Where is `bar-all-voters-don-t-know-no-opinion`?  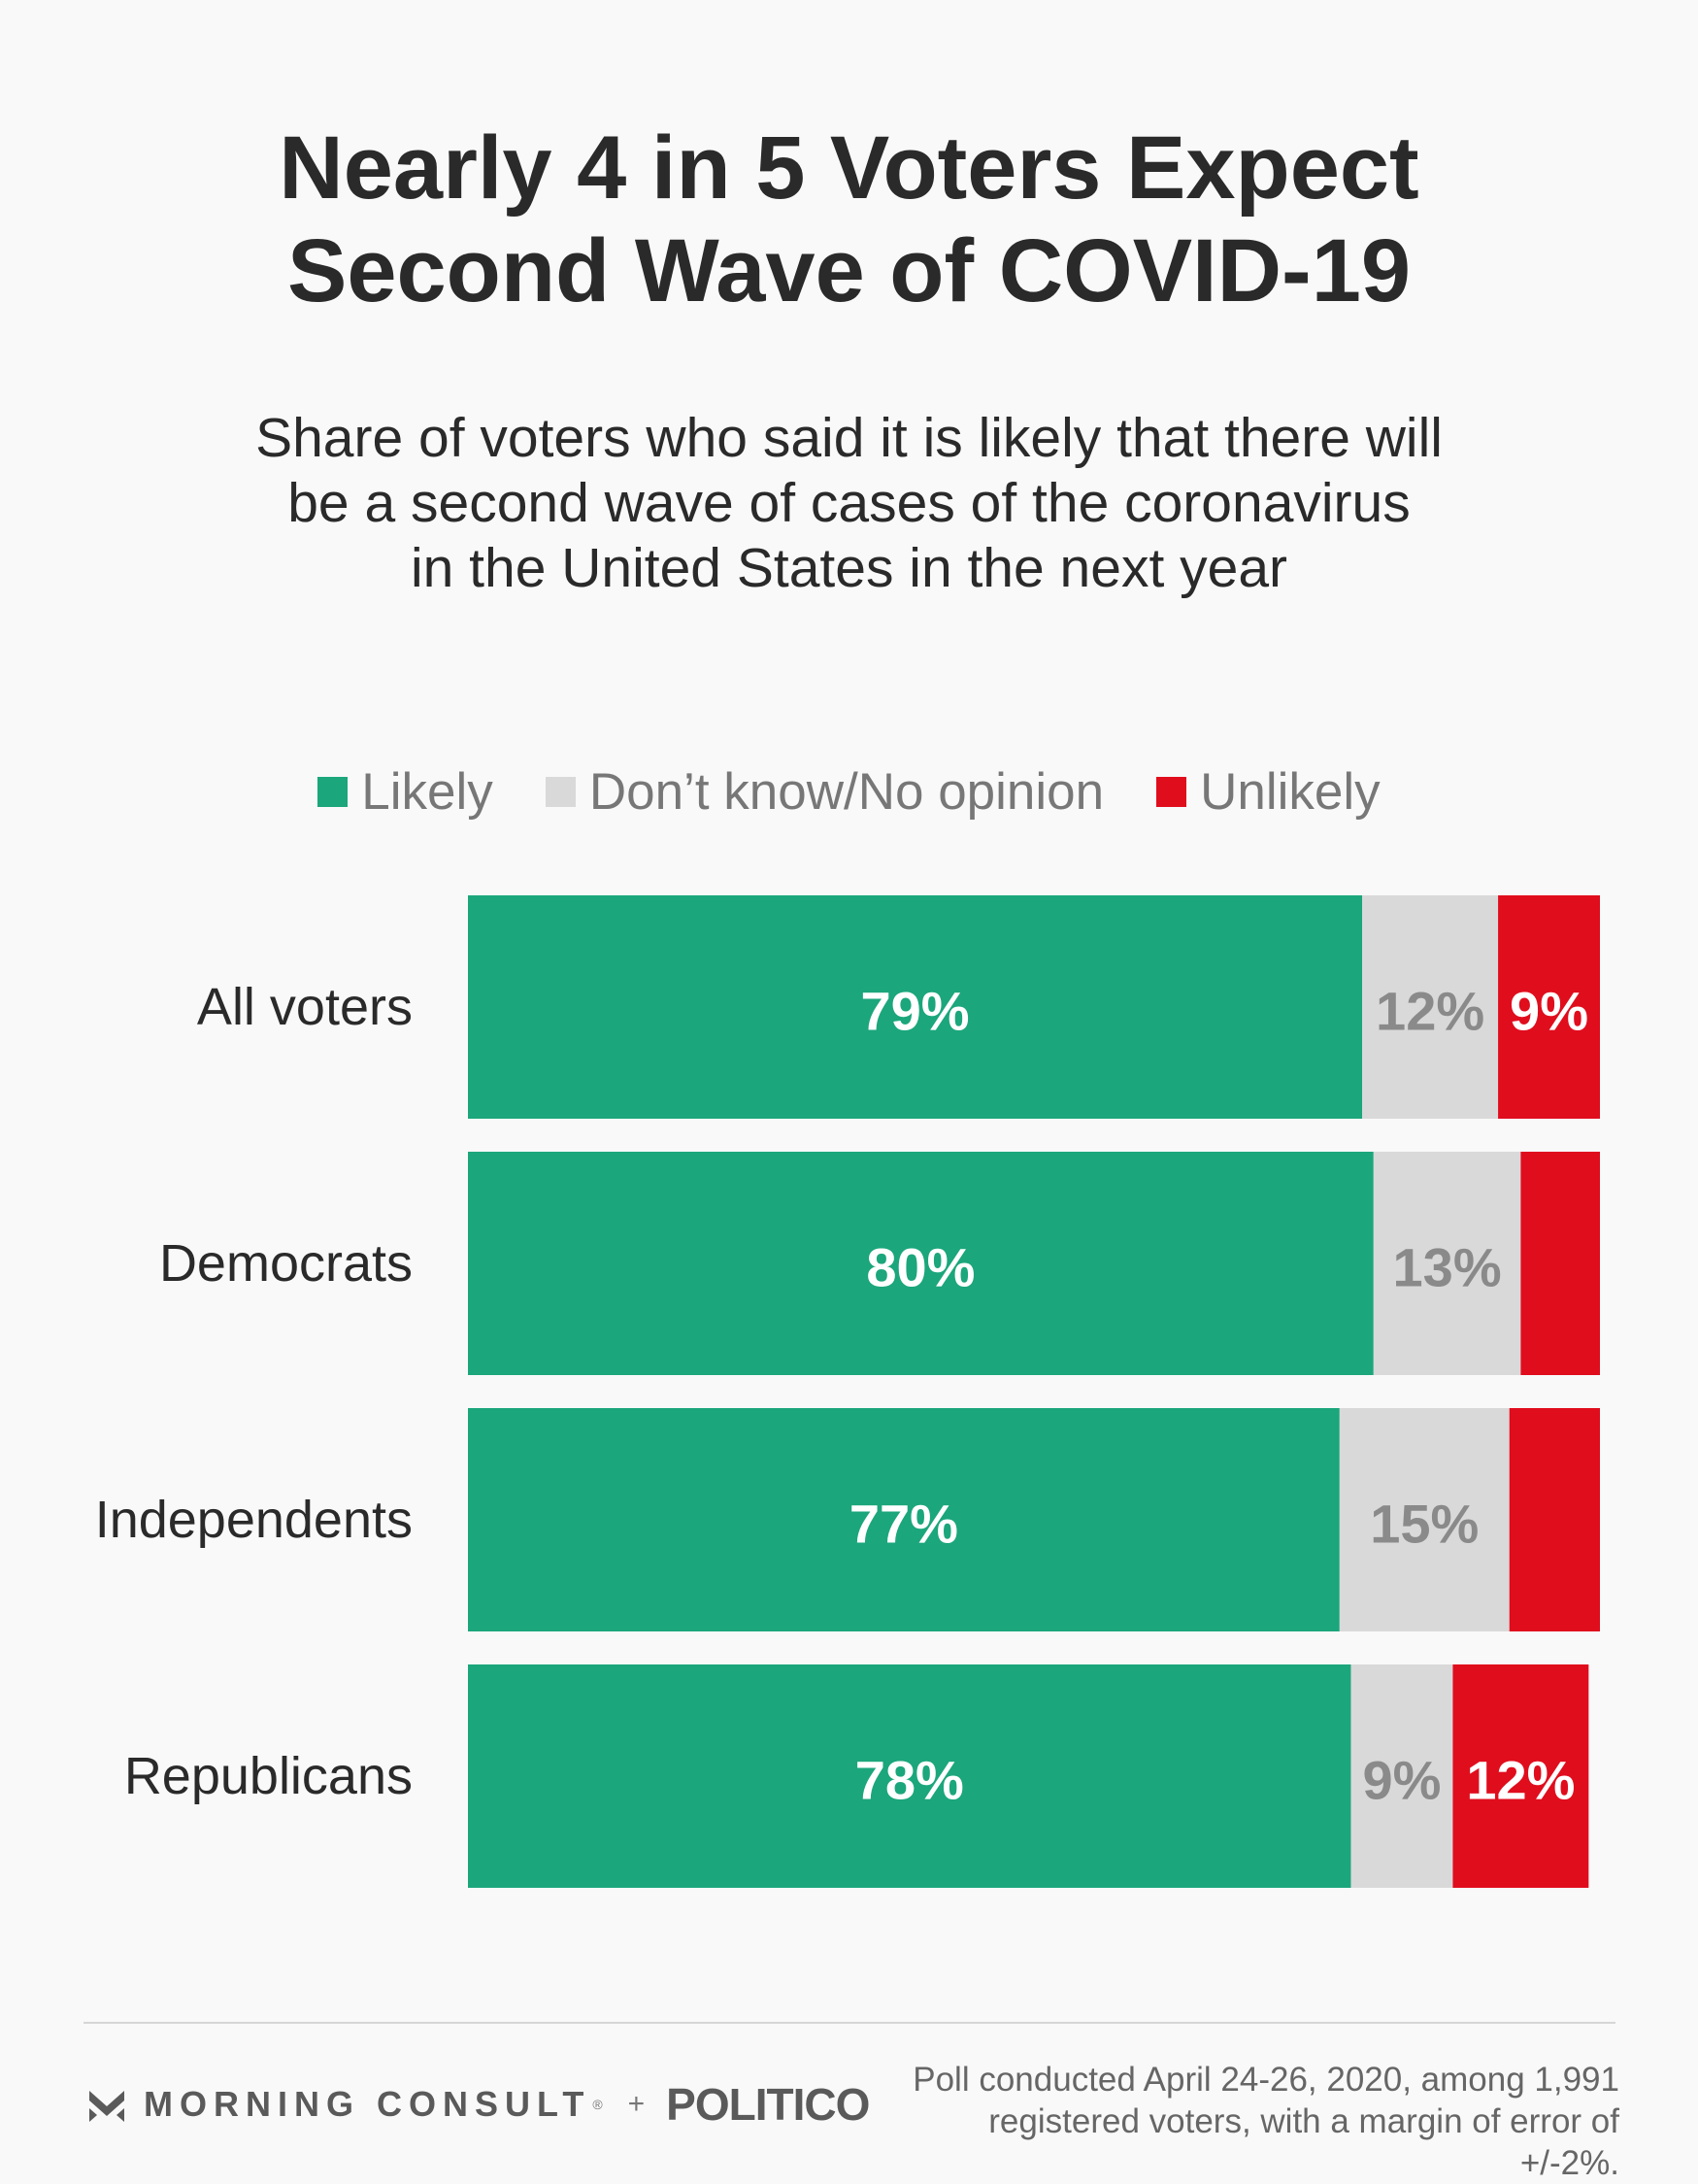 bar-all-voters-don-t-know-no-opinion is located at coordinates (1430, 1007).